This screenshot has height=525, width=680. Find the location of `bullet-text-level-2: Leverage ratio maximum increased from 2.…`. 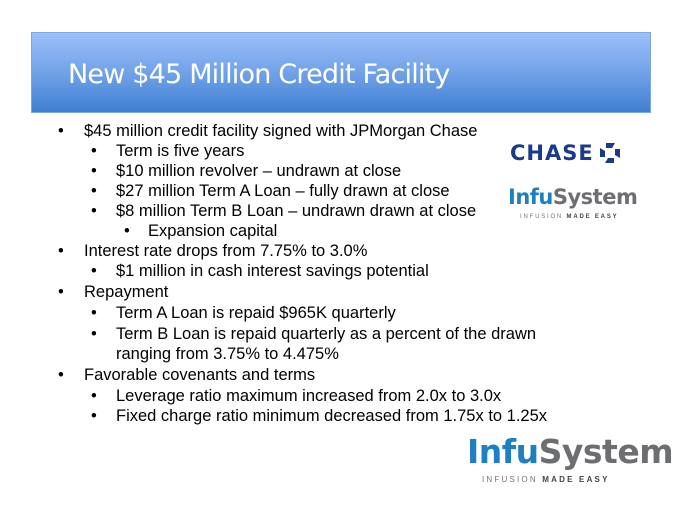

bullet-text-level-2: Leverage ratio maximum increased from 2.… is located at coordinates (309, 396).